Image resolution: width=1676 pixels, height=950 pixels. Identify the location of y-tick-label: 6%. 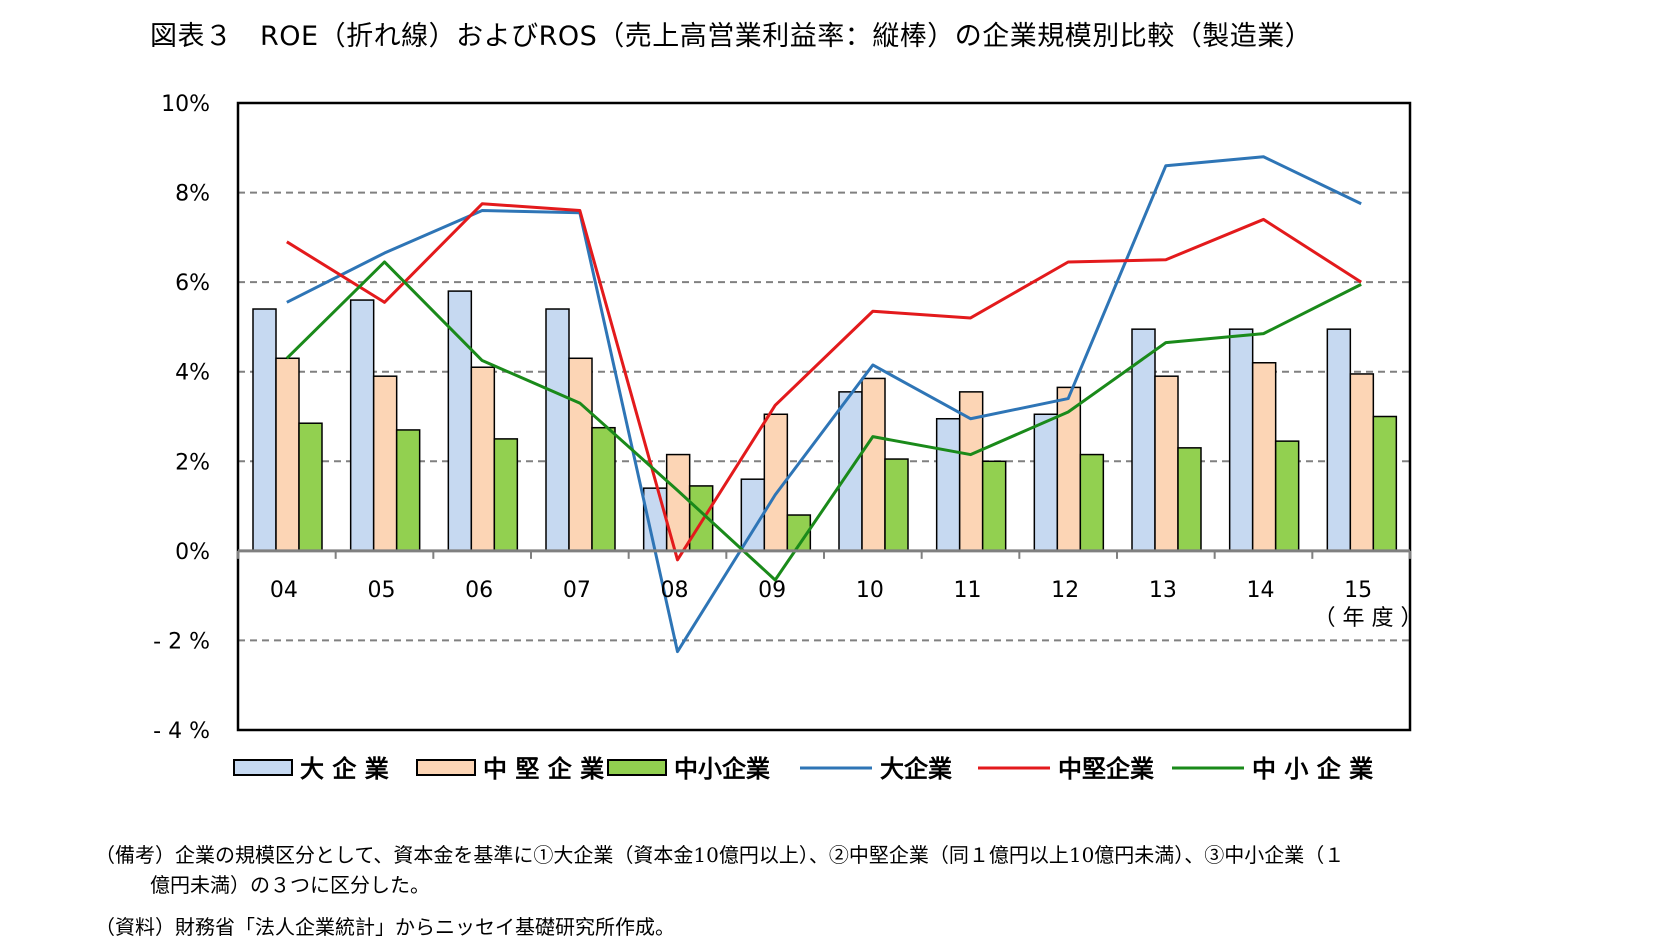
(192, 283).